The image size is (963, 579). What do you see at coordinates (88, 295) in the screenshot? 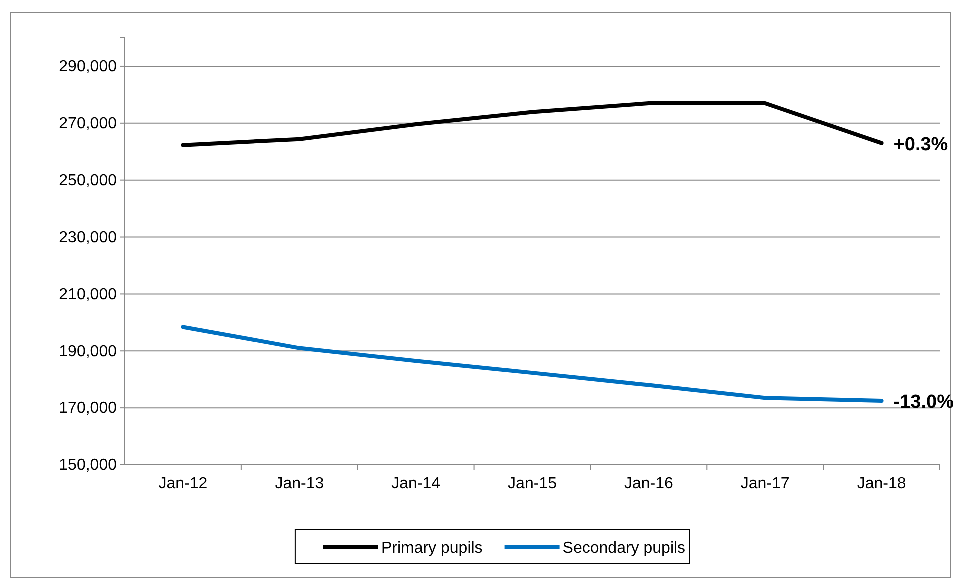
I see `y-tick-label: 210,000` at bounding box center [88, 295].